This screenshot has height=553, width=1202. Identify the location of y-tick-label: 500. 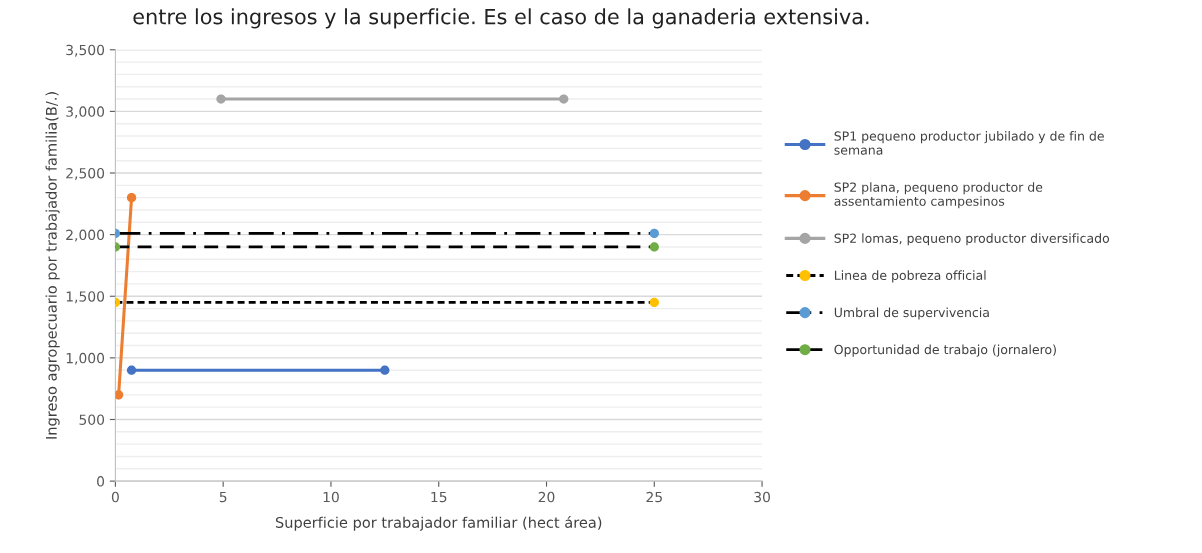
(92, 419).